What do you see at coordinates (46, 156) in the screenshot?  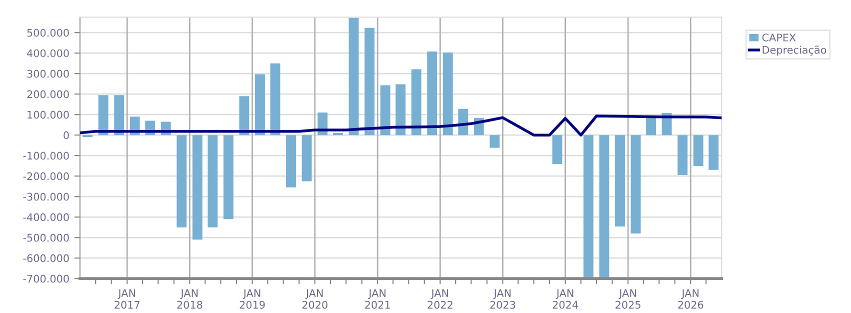 I see `y-tick-label: -100.000` at bounding box center [46, 156].